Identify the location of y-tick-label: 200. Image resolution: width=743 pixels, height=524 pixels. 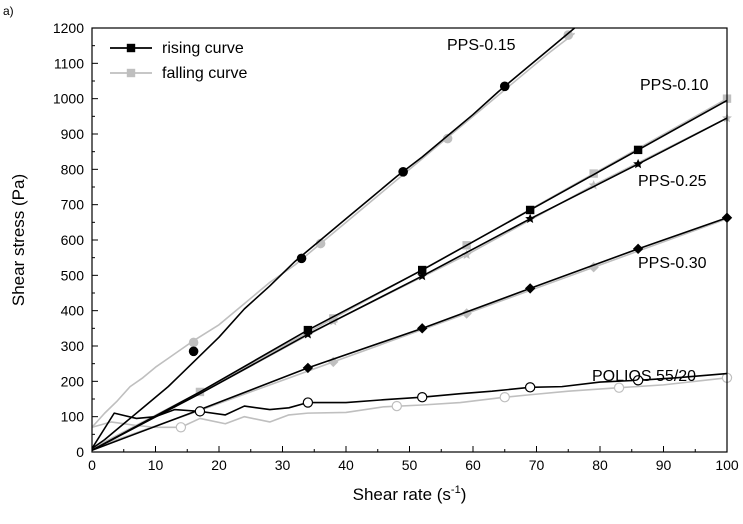
(73, 381).